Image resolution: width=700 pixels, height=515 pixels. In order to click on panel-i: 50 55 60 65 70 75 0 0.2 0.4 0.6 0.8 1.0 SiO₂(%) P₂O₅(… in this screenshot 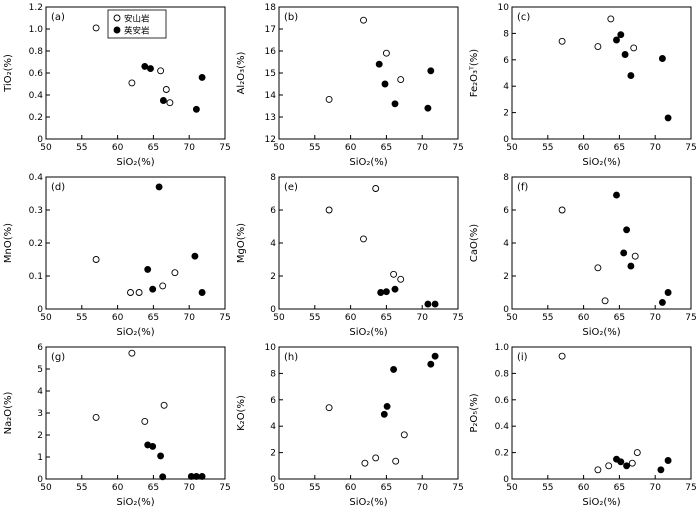, I will do `click(582, 426)`.